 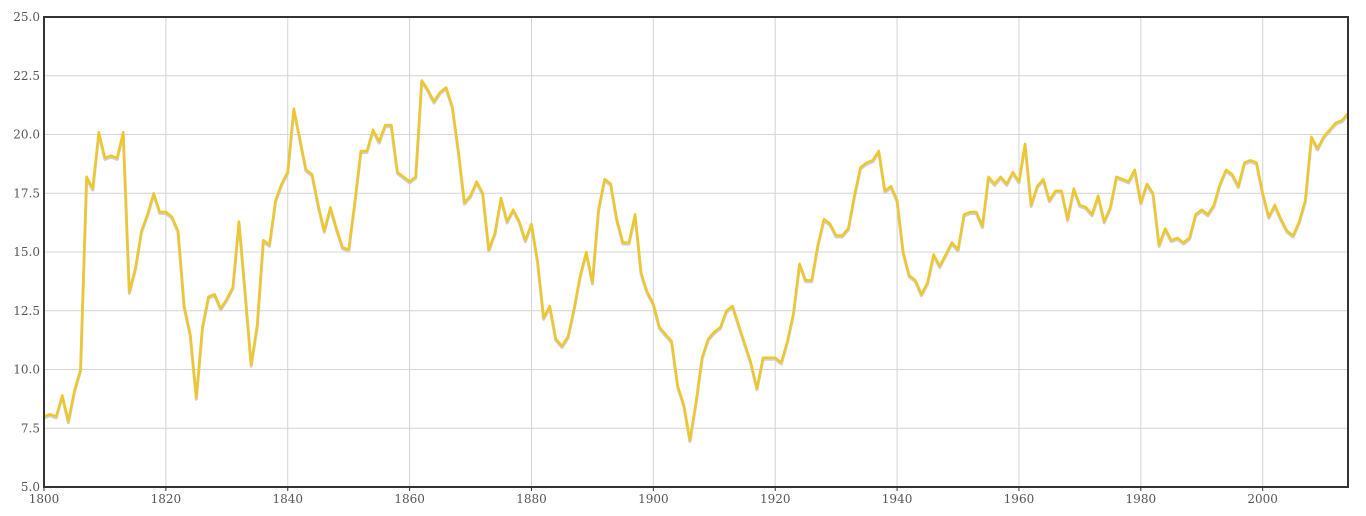 I want to click on x-tick-label: 1800, so click(x=44, y=499).